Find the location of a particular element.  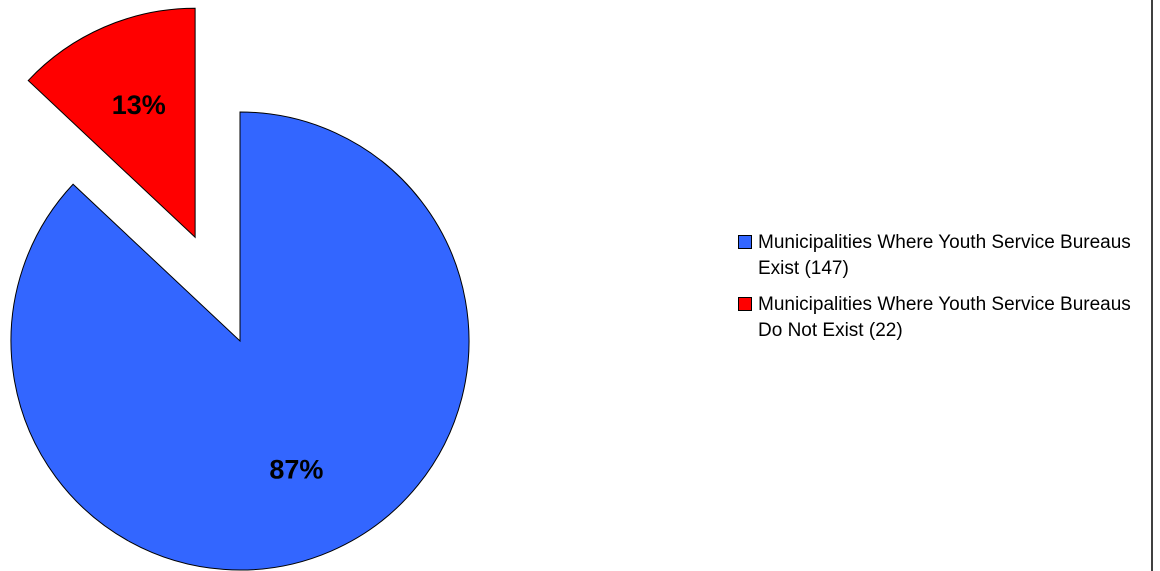

pie-slice is located at coordinates (111, 123).